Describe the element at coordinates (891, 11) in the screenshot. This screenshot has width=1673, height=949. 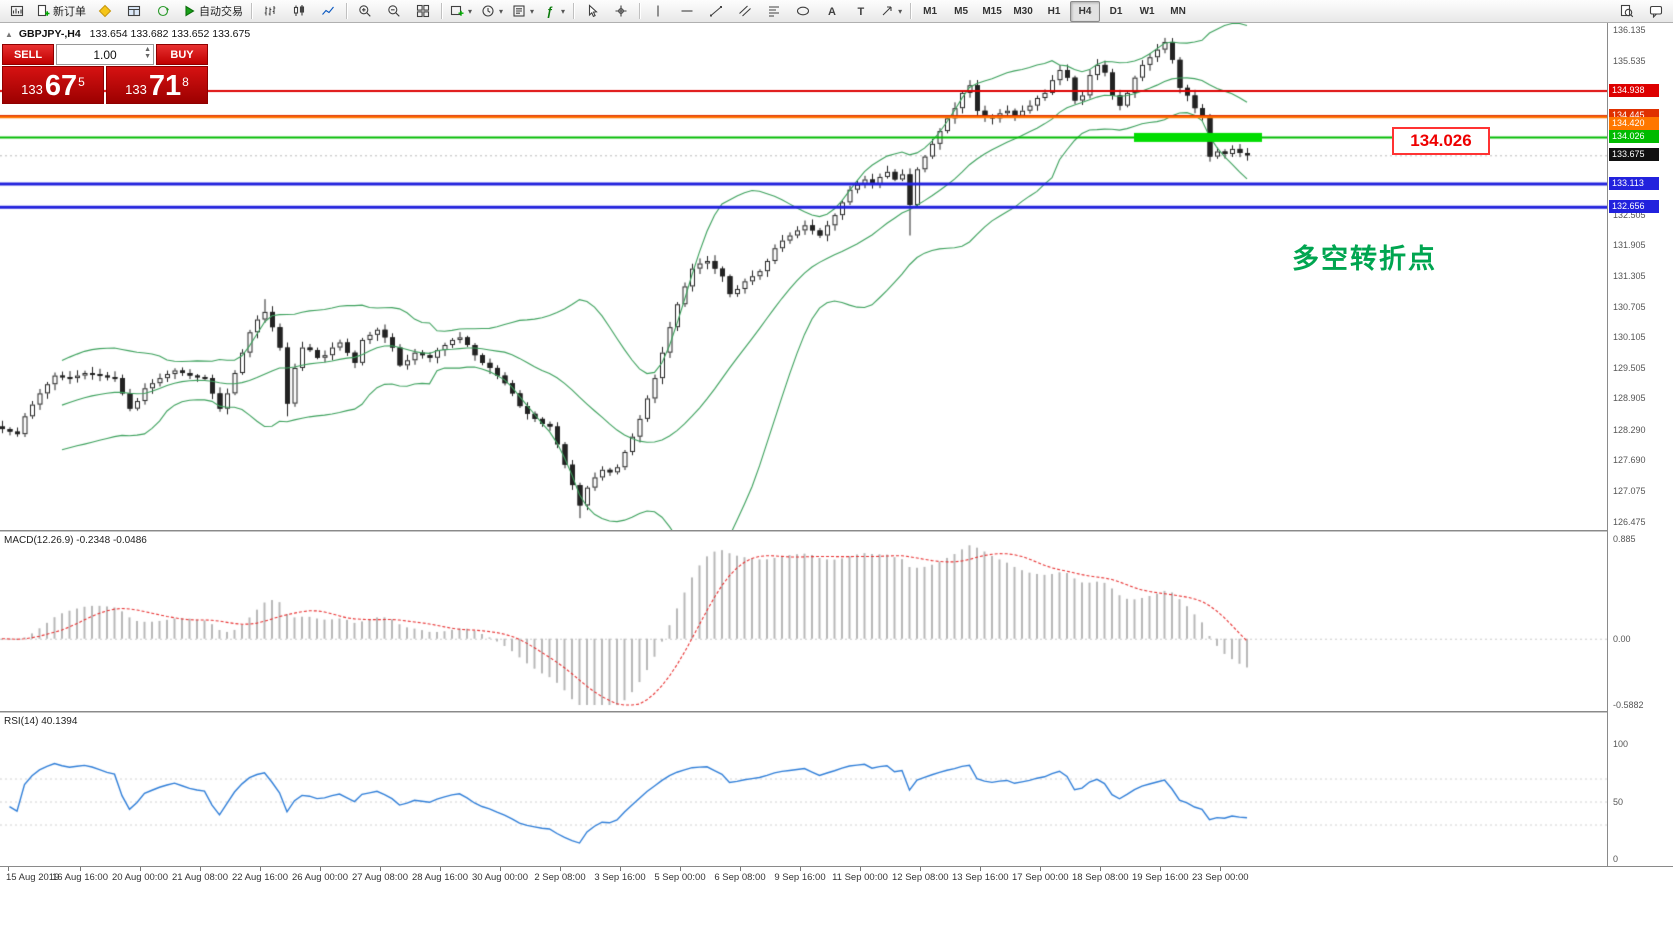
I see `arrows-icon: ▾` at that location.